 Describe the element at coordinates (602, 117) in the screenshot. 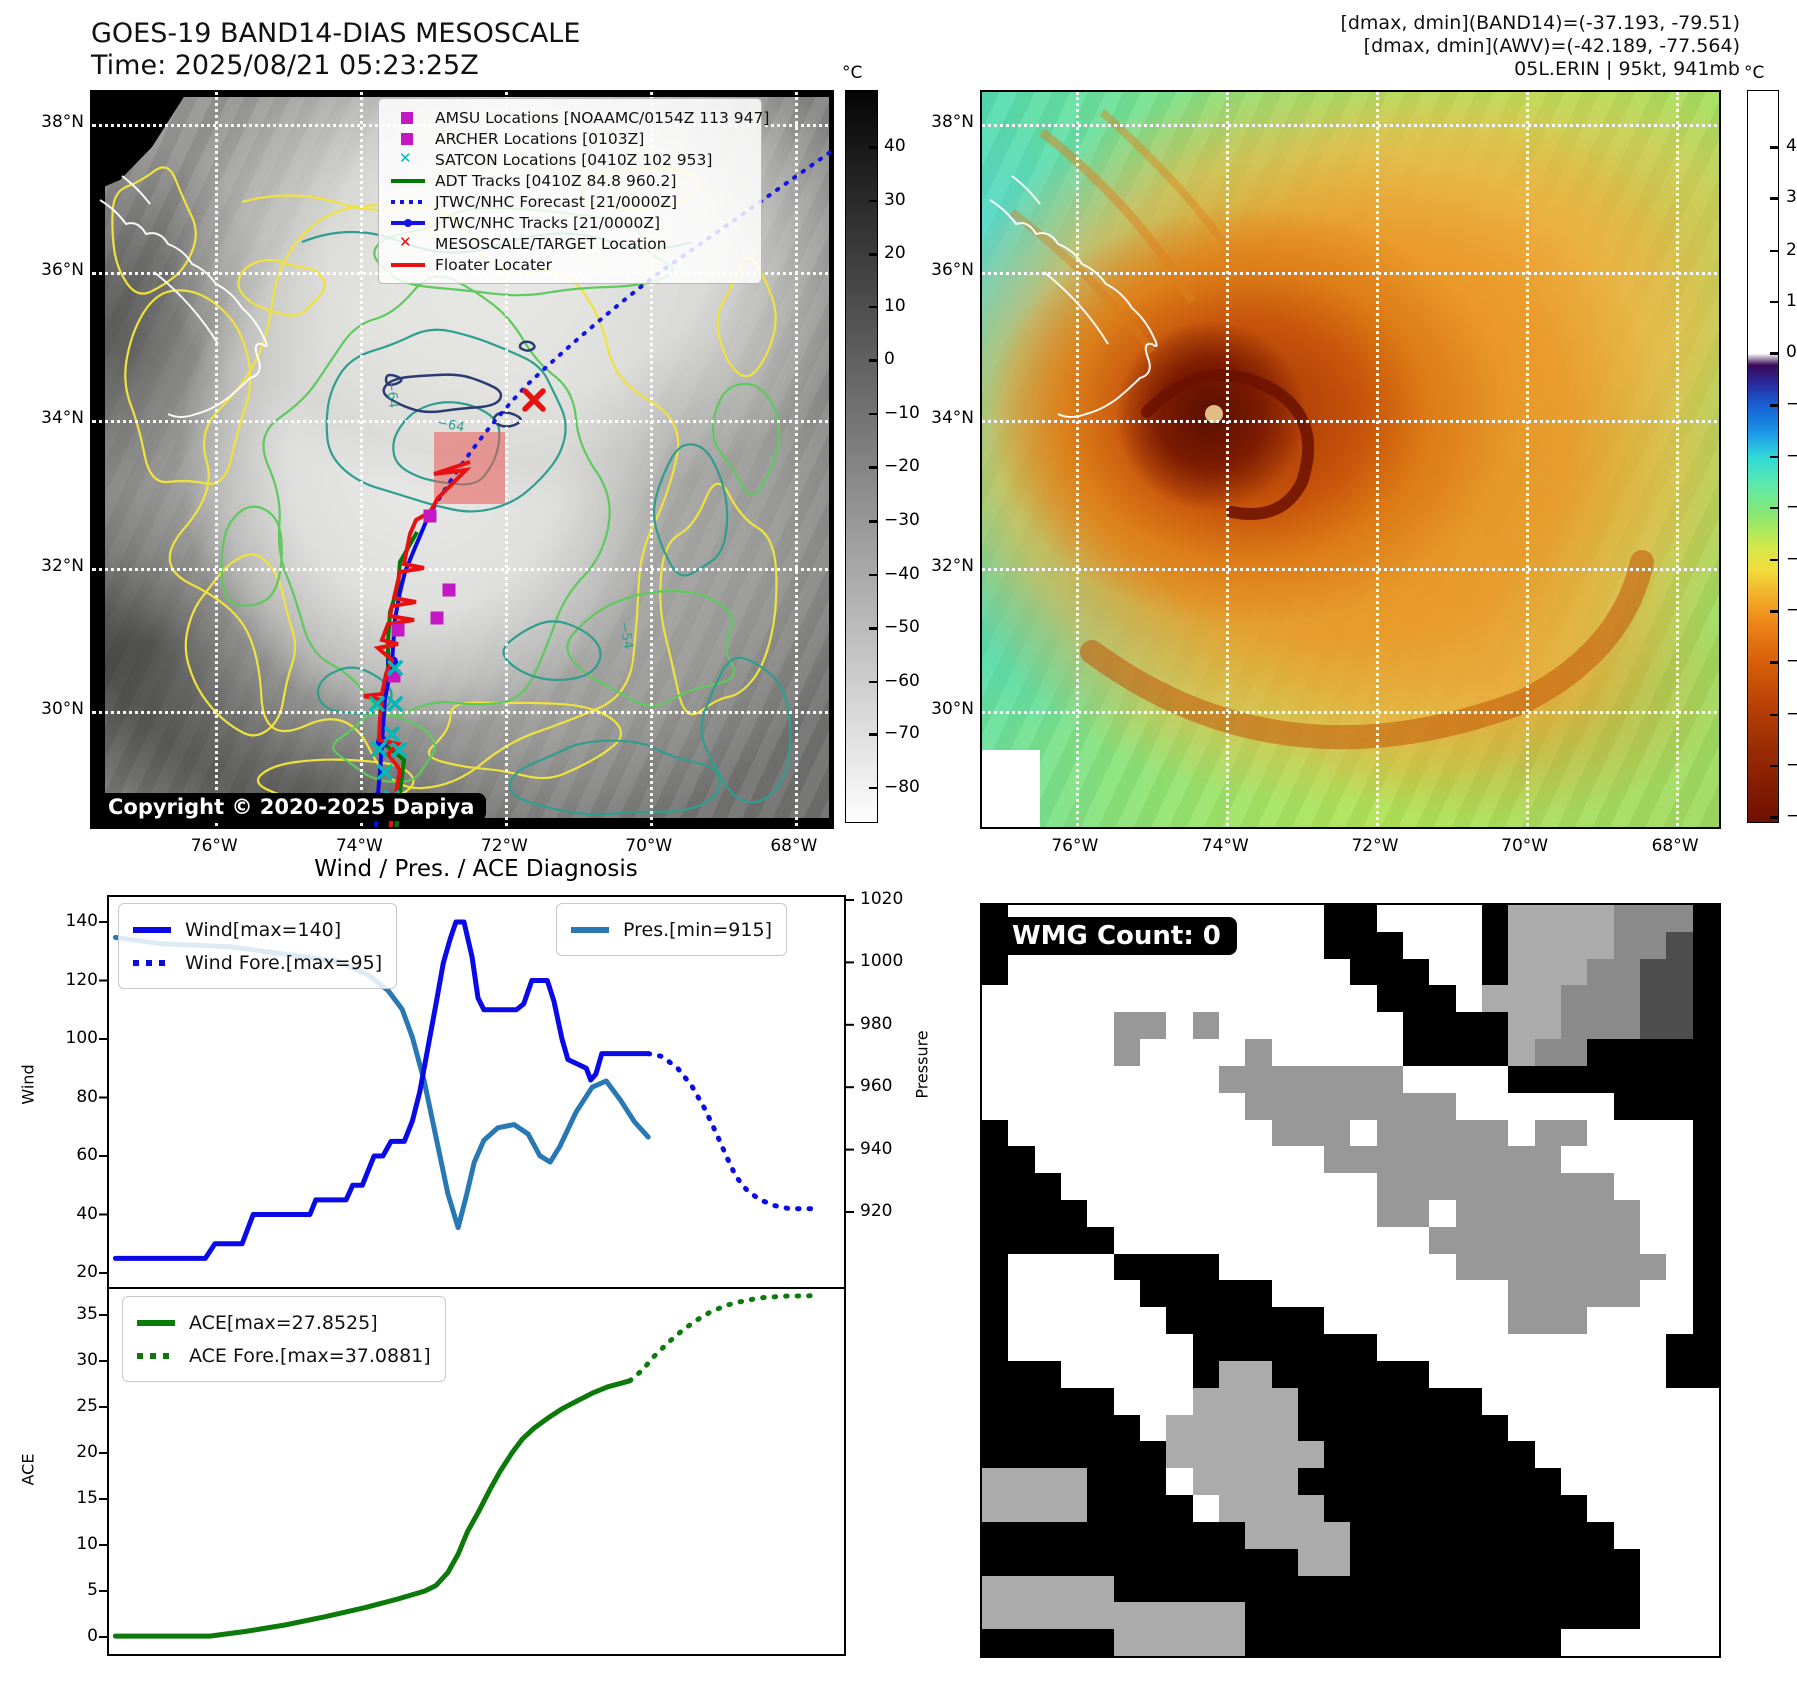

I see `legend-item-label: AMSU Locations [NOAAMC/0154Z 113 947]` at that location.